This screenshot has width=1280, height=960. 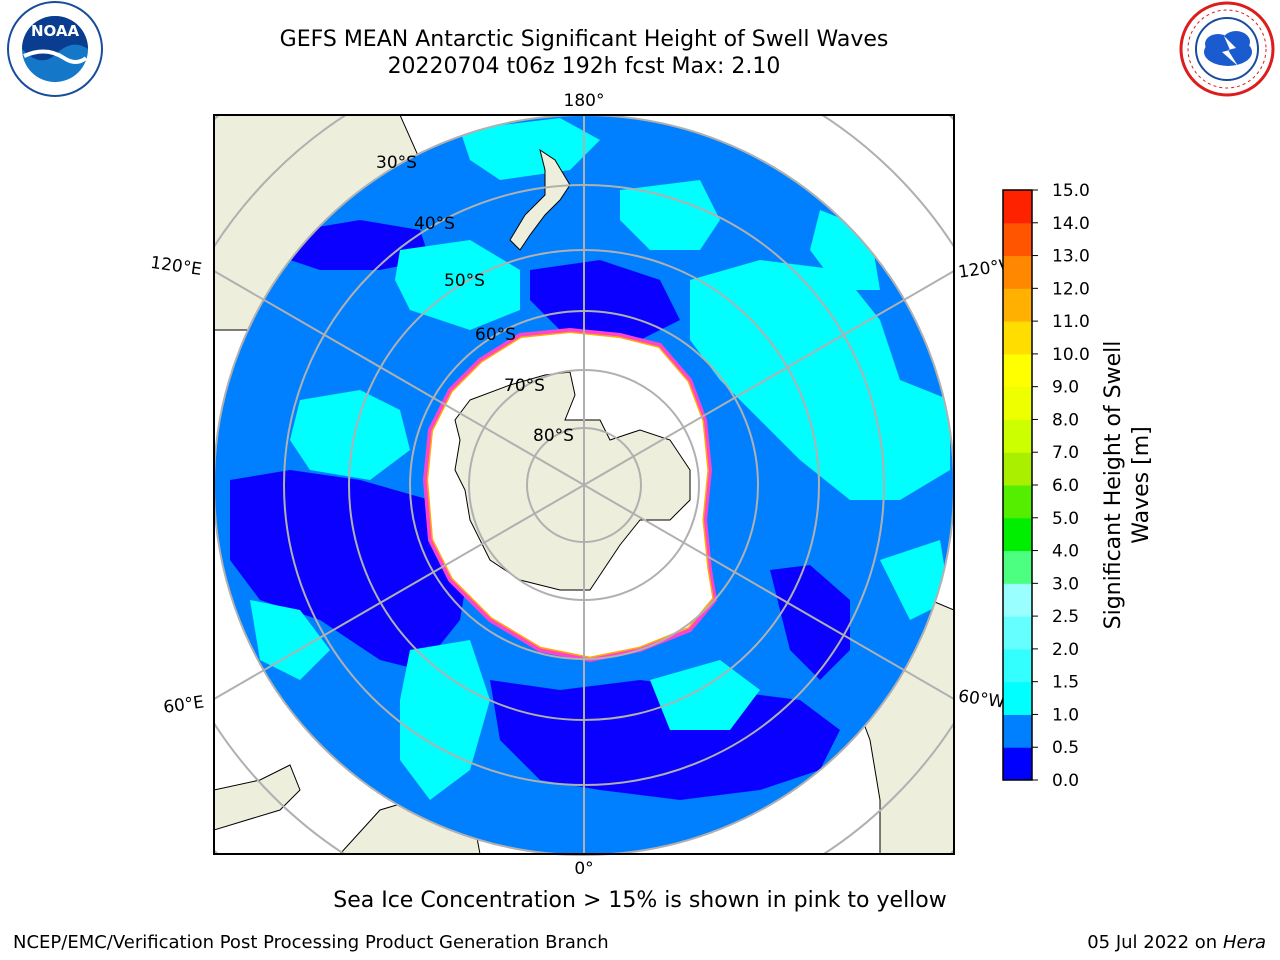 What do you see at coordinates (584, 66) in the screenshot?
I see `chart-subtitle: 20220704 t06z 192h fcst Max: 2.10` at bounding box center [584, 66].